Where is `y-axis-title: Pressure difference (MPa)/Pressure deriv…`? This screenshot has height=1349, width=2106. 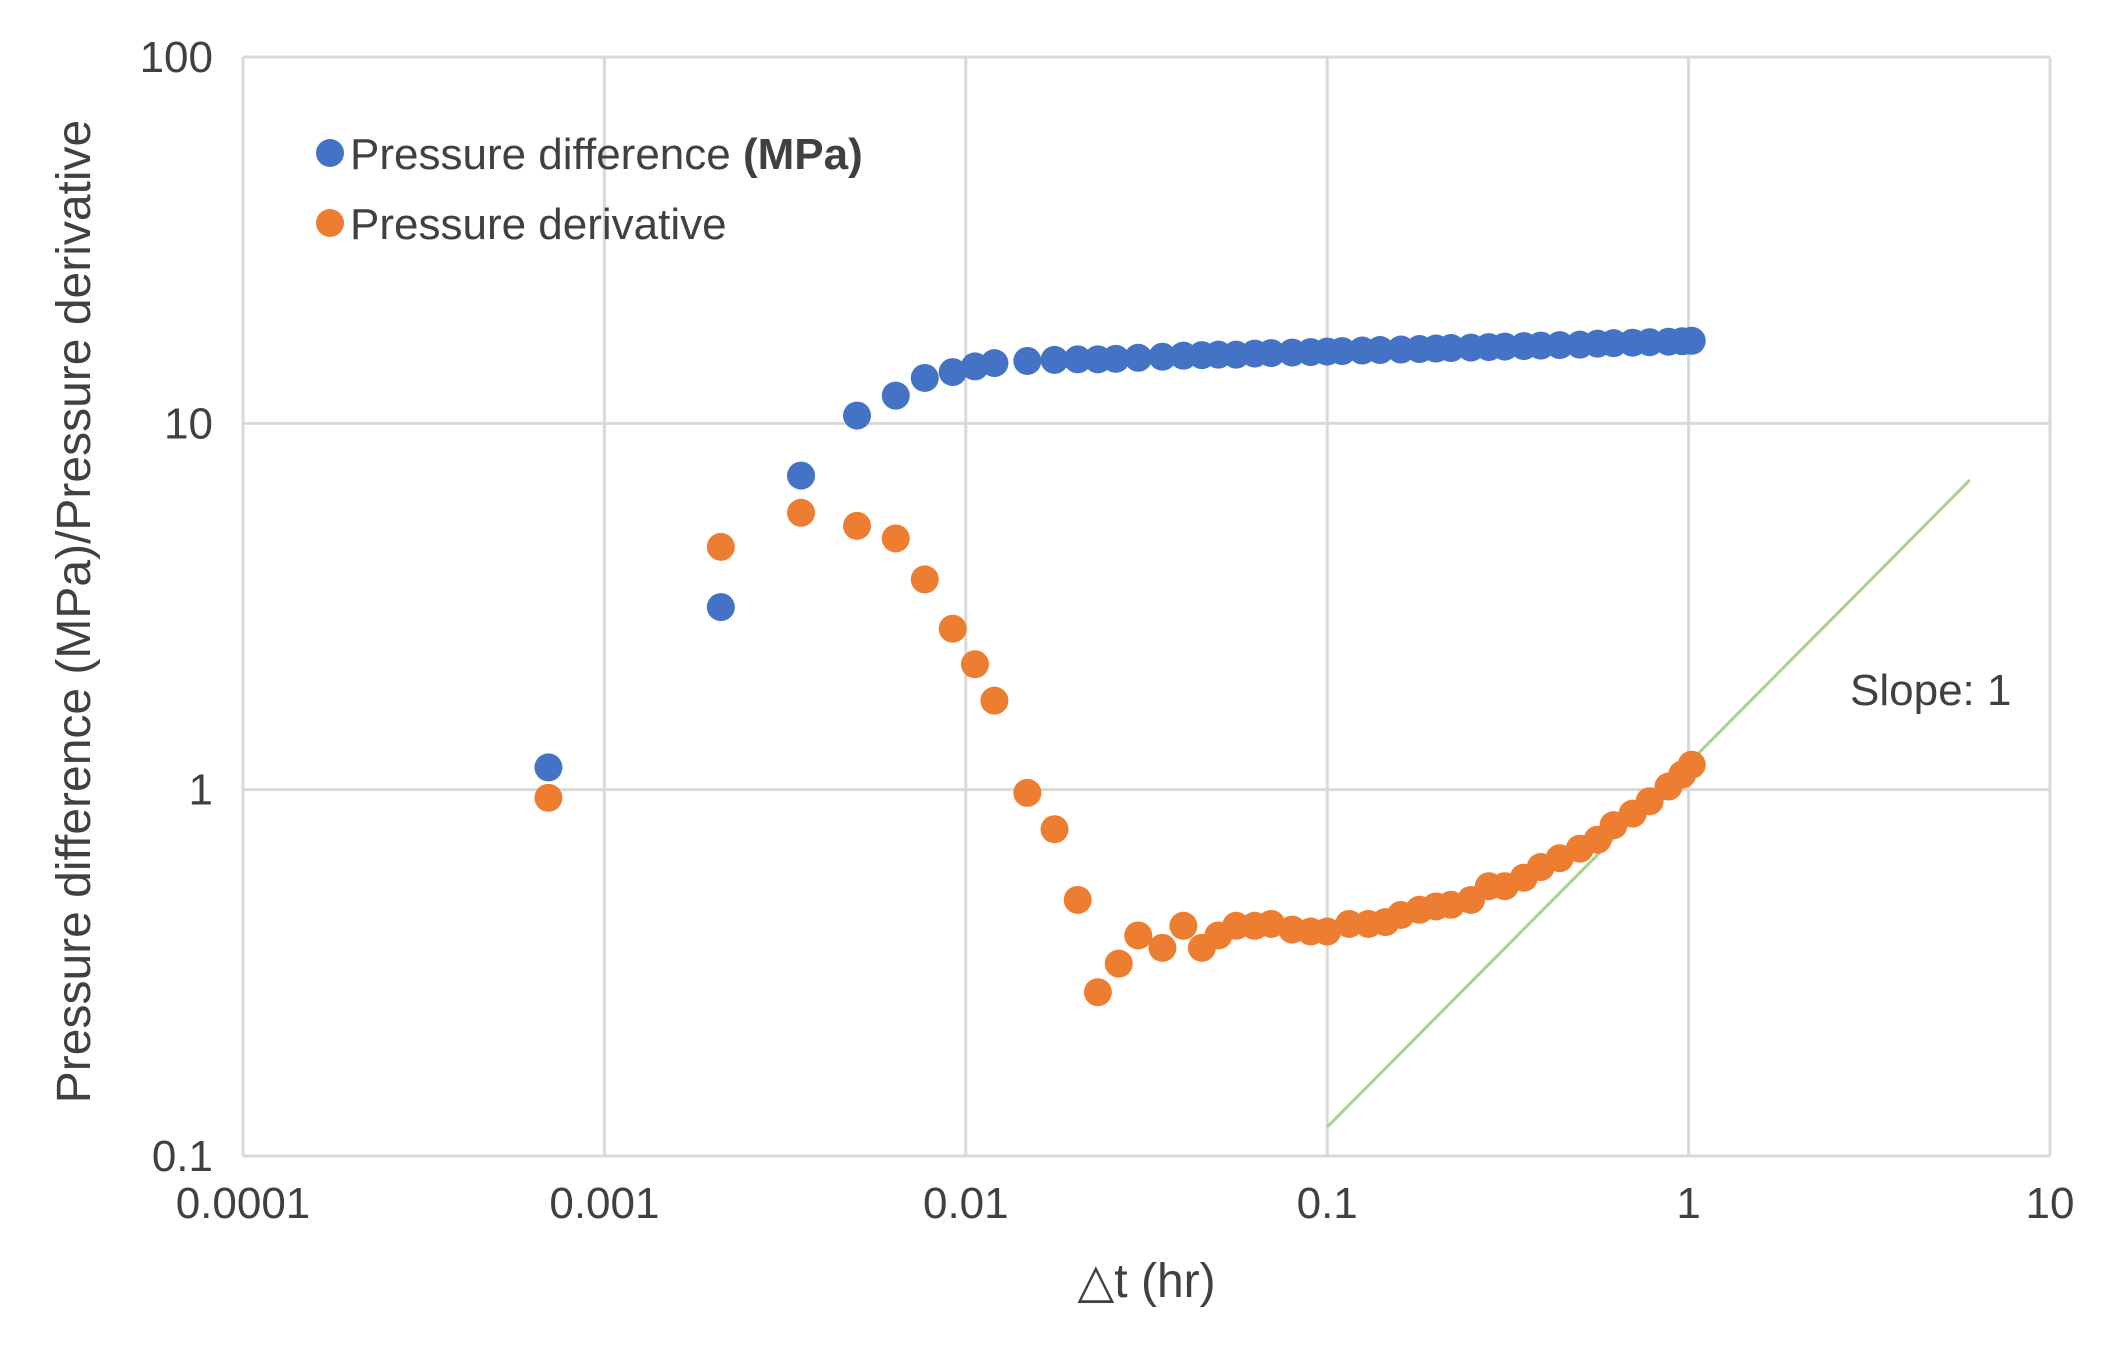
y-axis-title: Pressure difference (MPa)/Pressure deriv… is located at coordinates (74, 612).